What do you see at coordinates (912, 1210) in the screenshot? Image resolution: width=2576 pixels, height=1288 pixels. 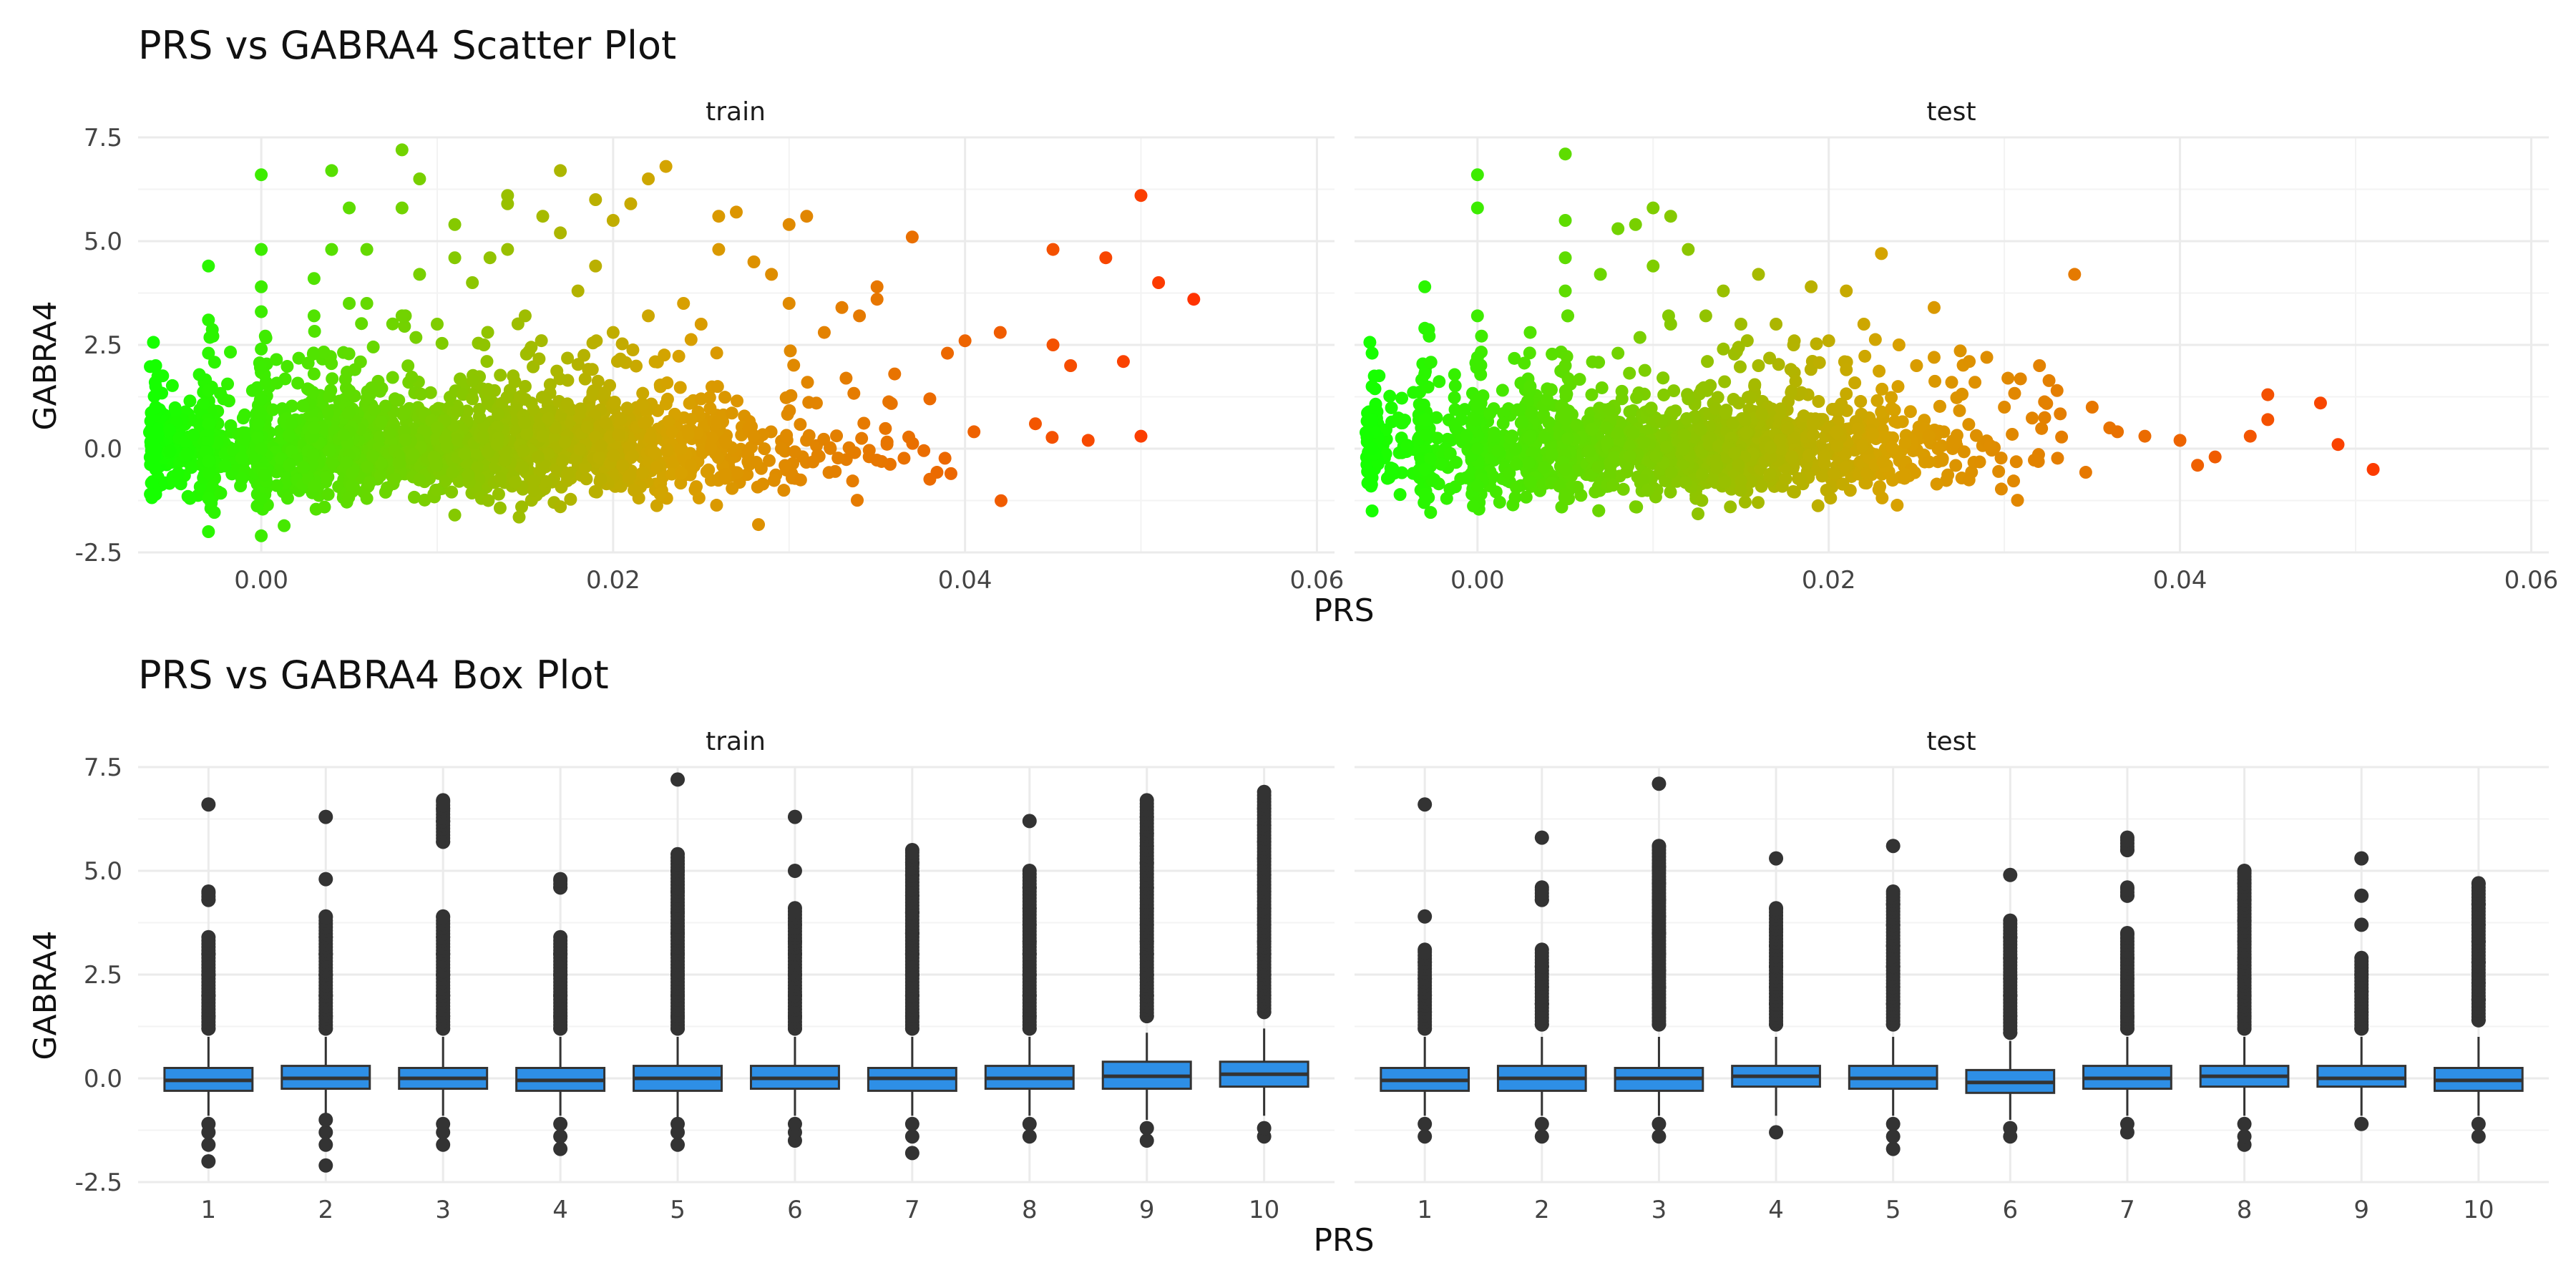 I see `x-tick-label: 7` at bounding box center [912, 1210].